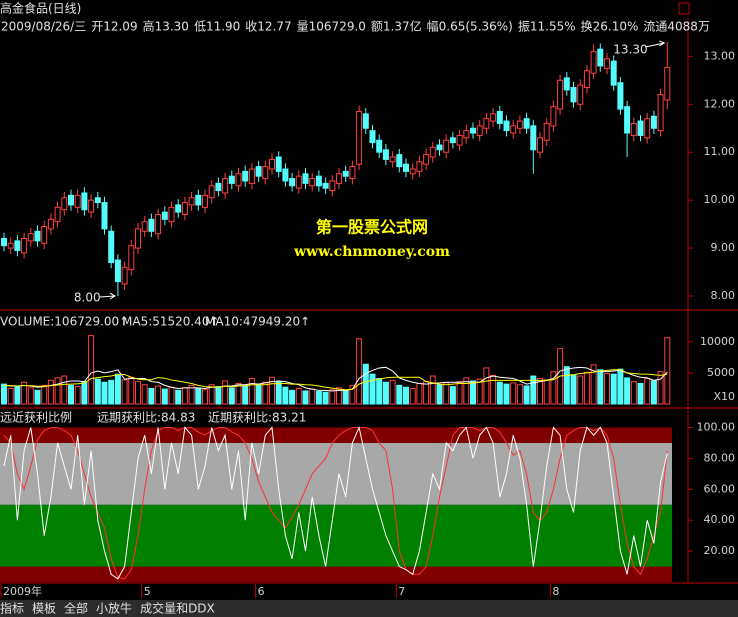 The width and height of the screenshot is (738, 617). Describe the element at coordinates (87, 298) in the screenshot. I see `low-annotation: 8.00` at that location.